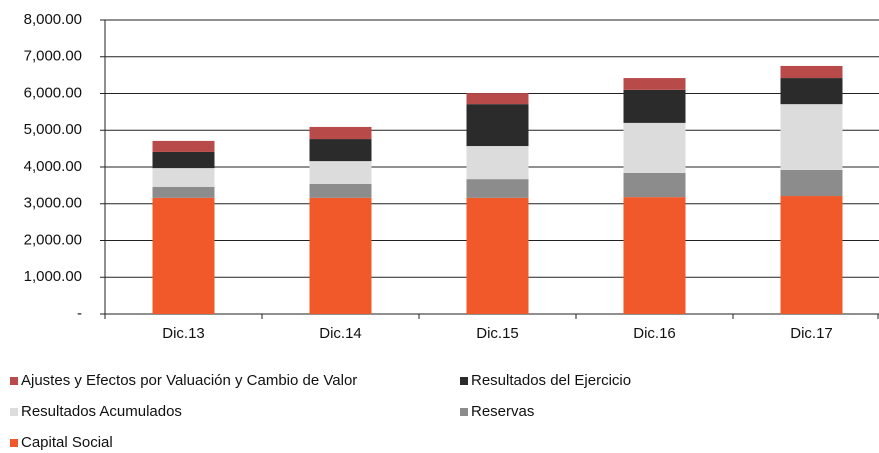 The image size is (879, 453). I want to click on y-tick-label: 7,000.00, so click(53, 56).